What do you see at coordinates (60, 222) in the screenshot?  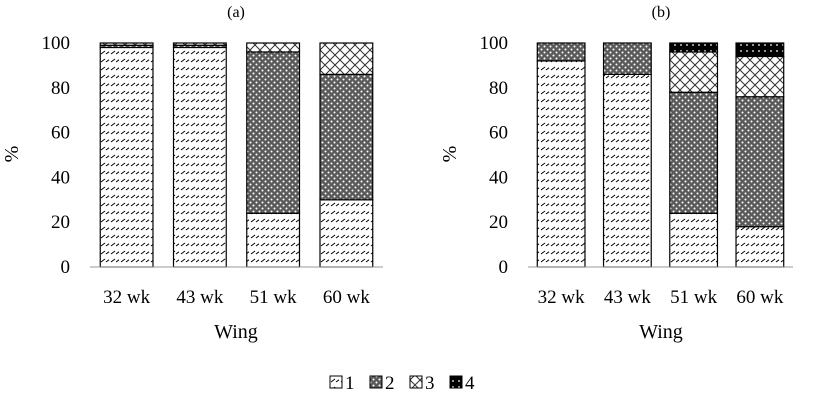 I see `y-tick-label-a: 20` at bounding box center [60, 222].